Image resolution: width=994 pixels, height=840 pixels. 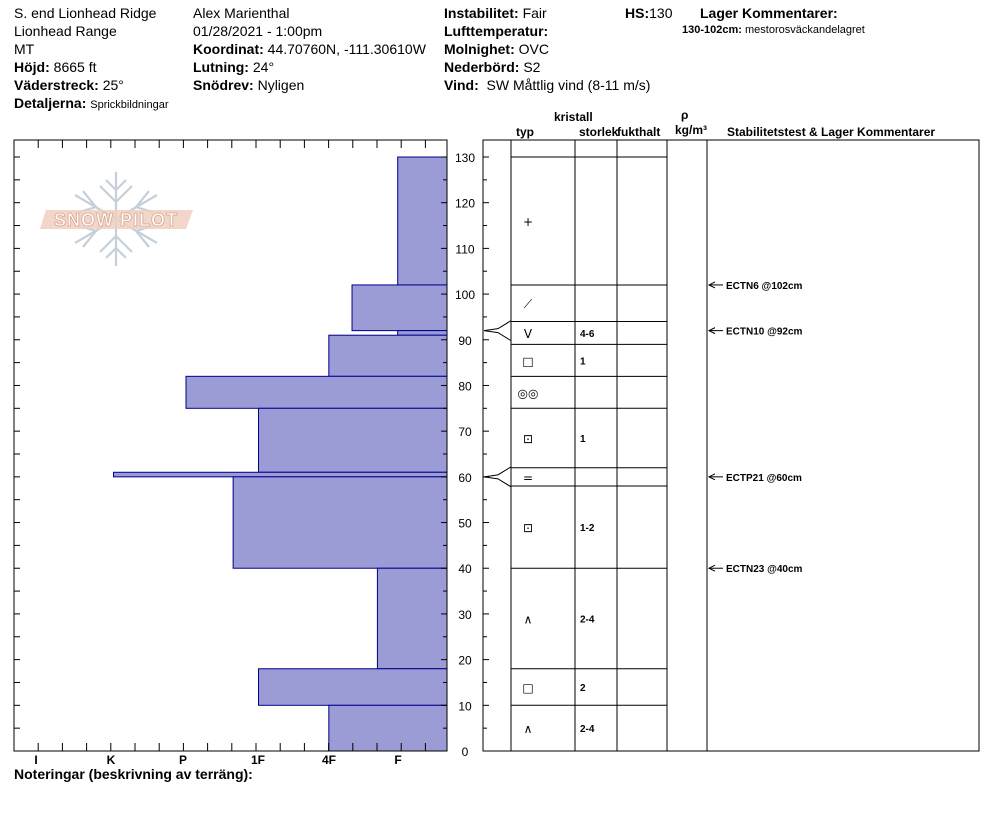 What do you see at coordinates (587, 528) in the screenshot?
I see `grain-size: 1-2` at bounding box center [587, 528].